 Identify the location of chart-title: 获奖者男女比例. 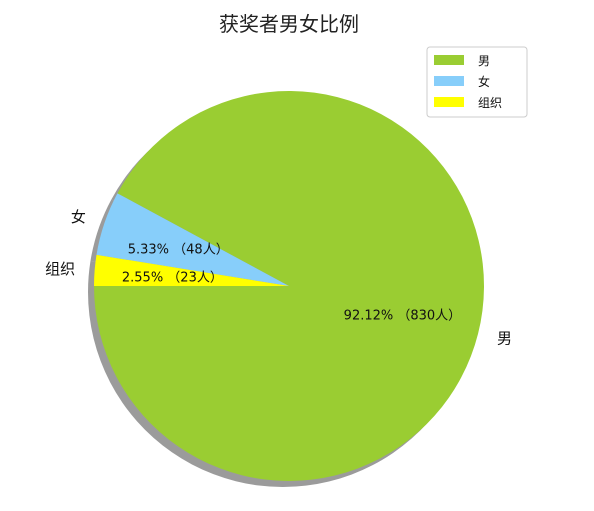
(289, 24).